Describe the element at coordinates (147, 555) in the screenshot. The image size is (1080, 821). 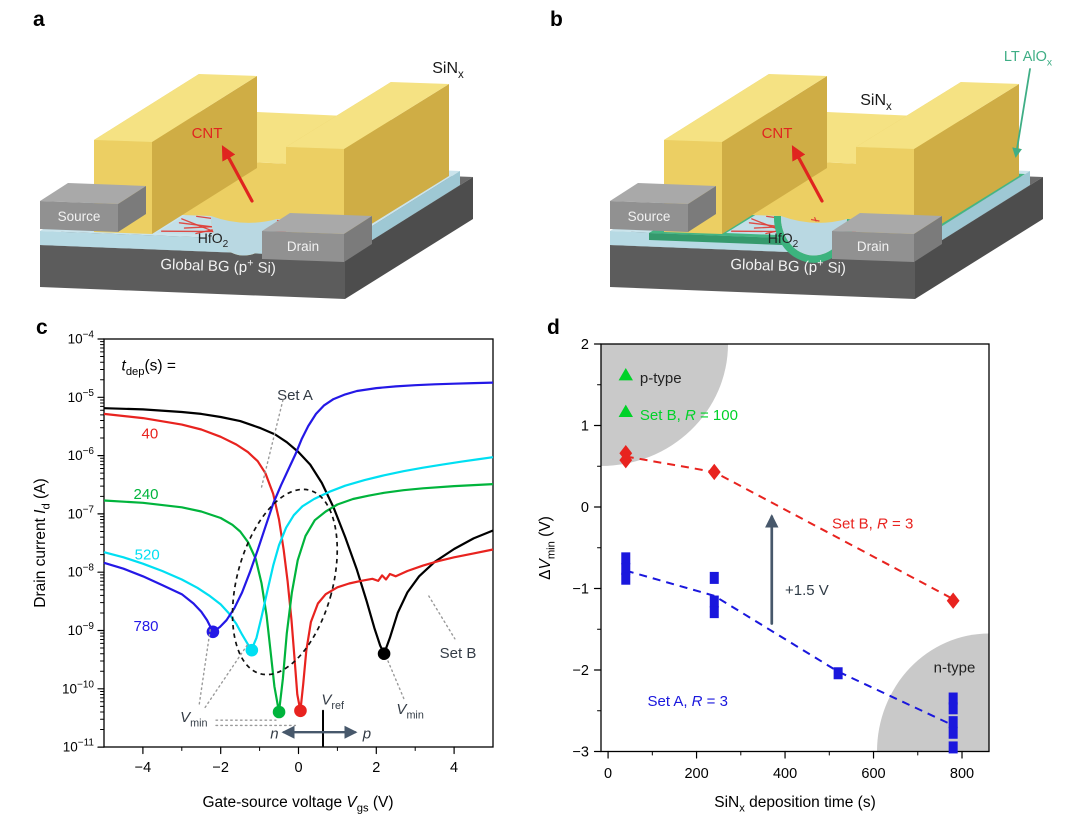
I see `curve-label-520: 520` at that location.